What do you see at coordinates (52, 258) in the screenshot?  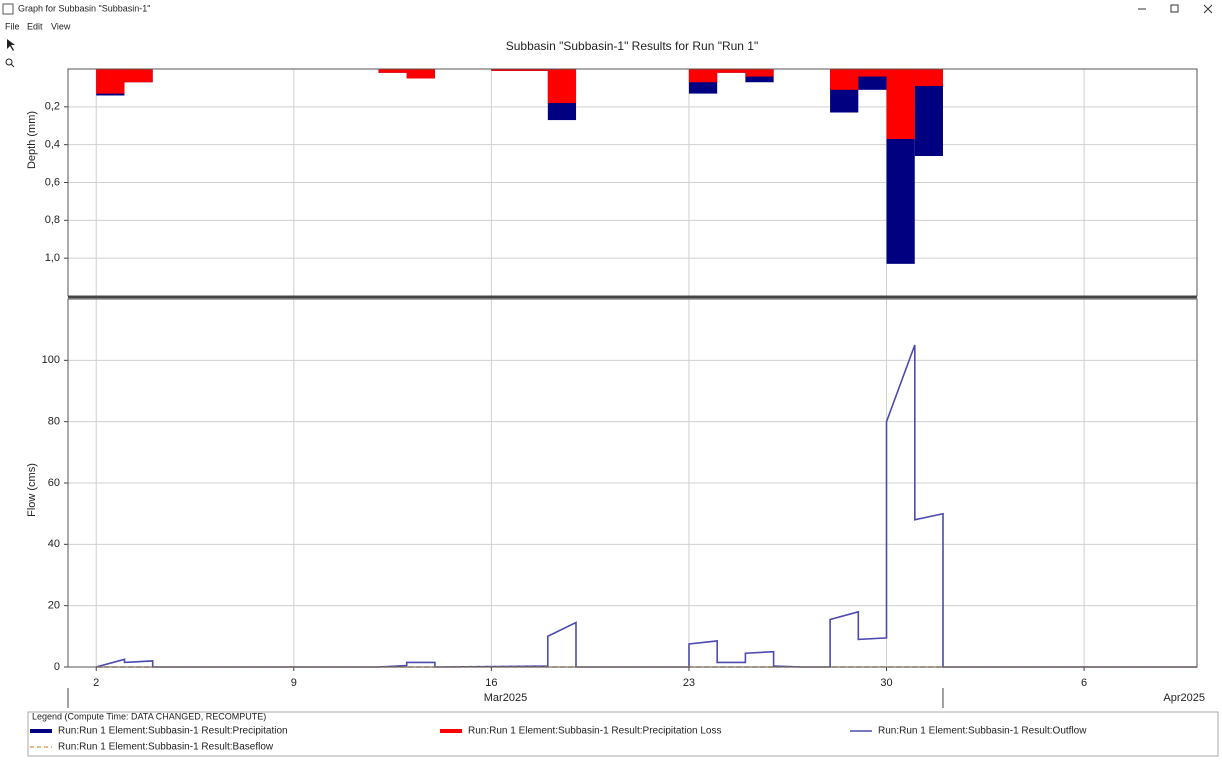 I see `y-tick-label: 1,0` at bounding box center [52, 258].